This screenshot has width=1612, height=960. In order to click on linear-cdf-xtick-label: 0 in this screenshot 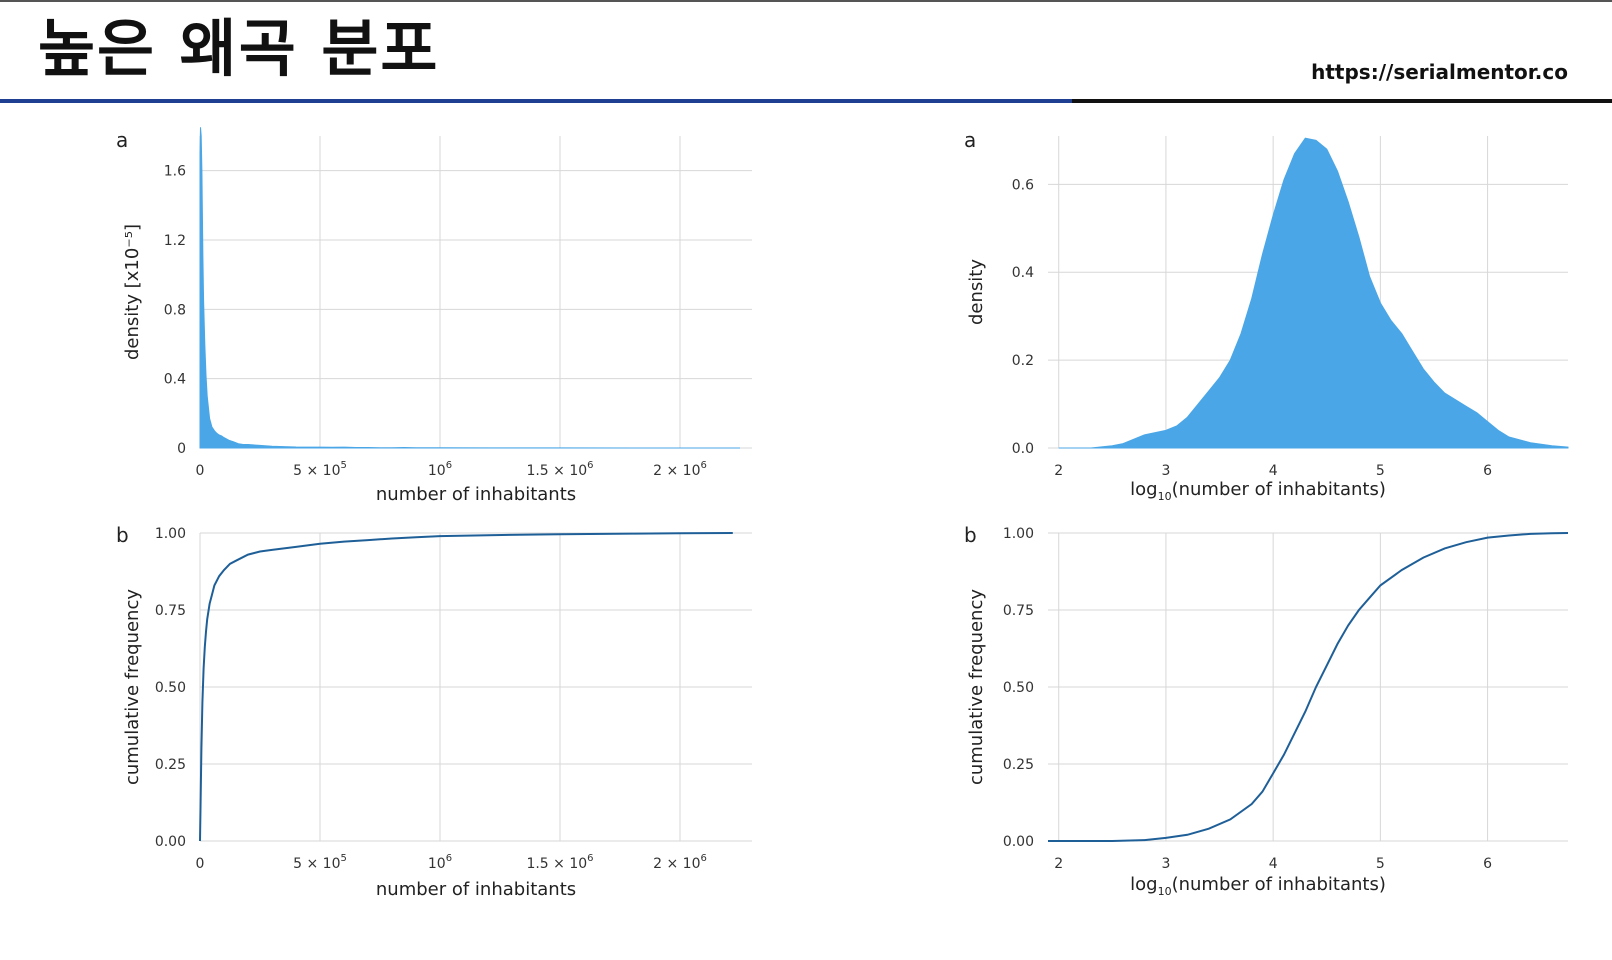, I will do `click(200, 864)`.